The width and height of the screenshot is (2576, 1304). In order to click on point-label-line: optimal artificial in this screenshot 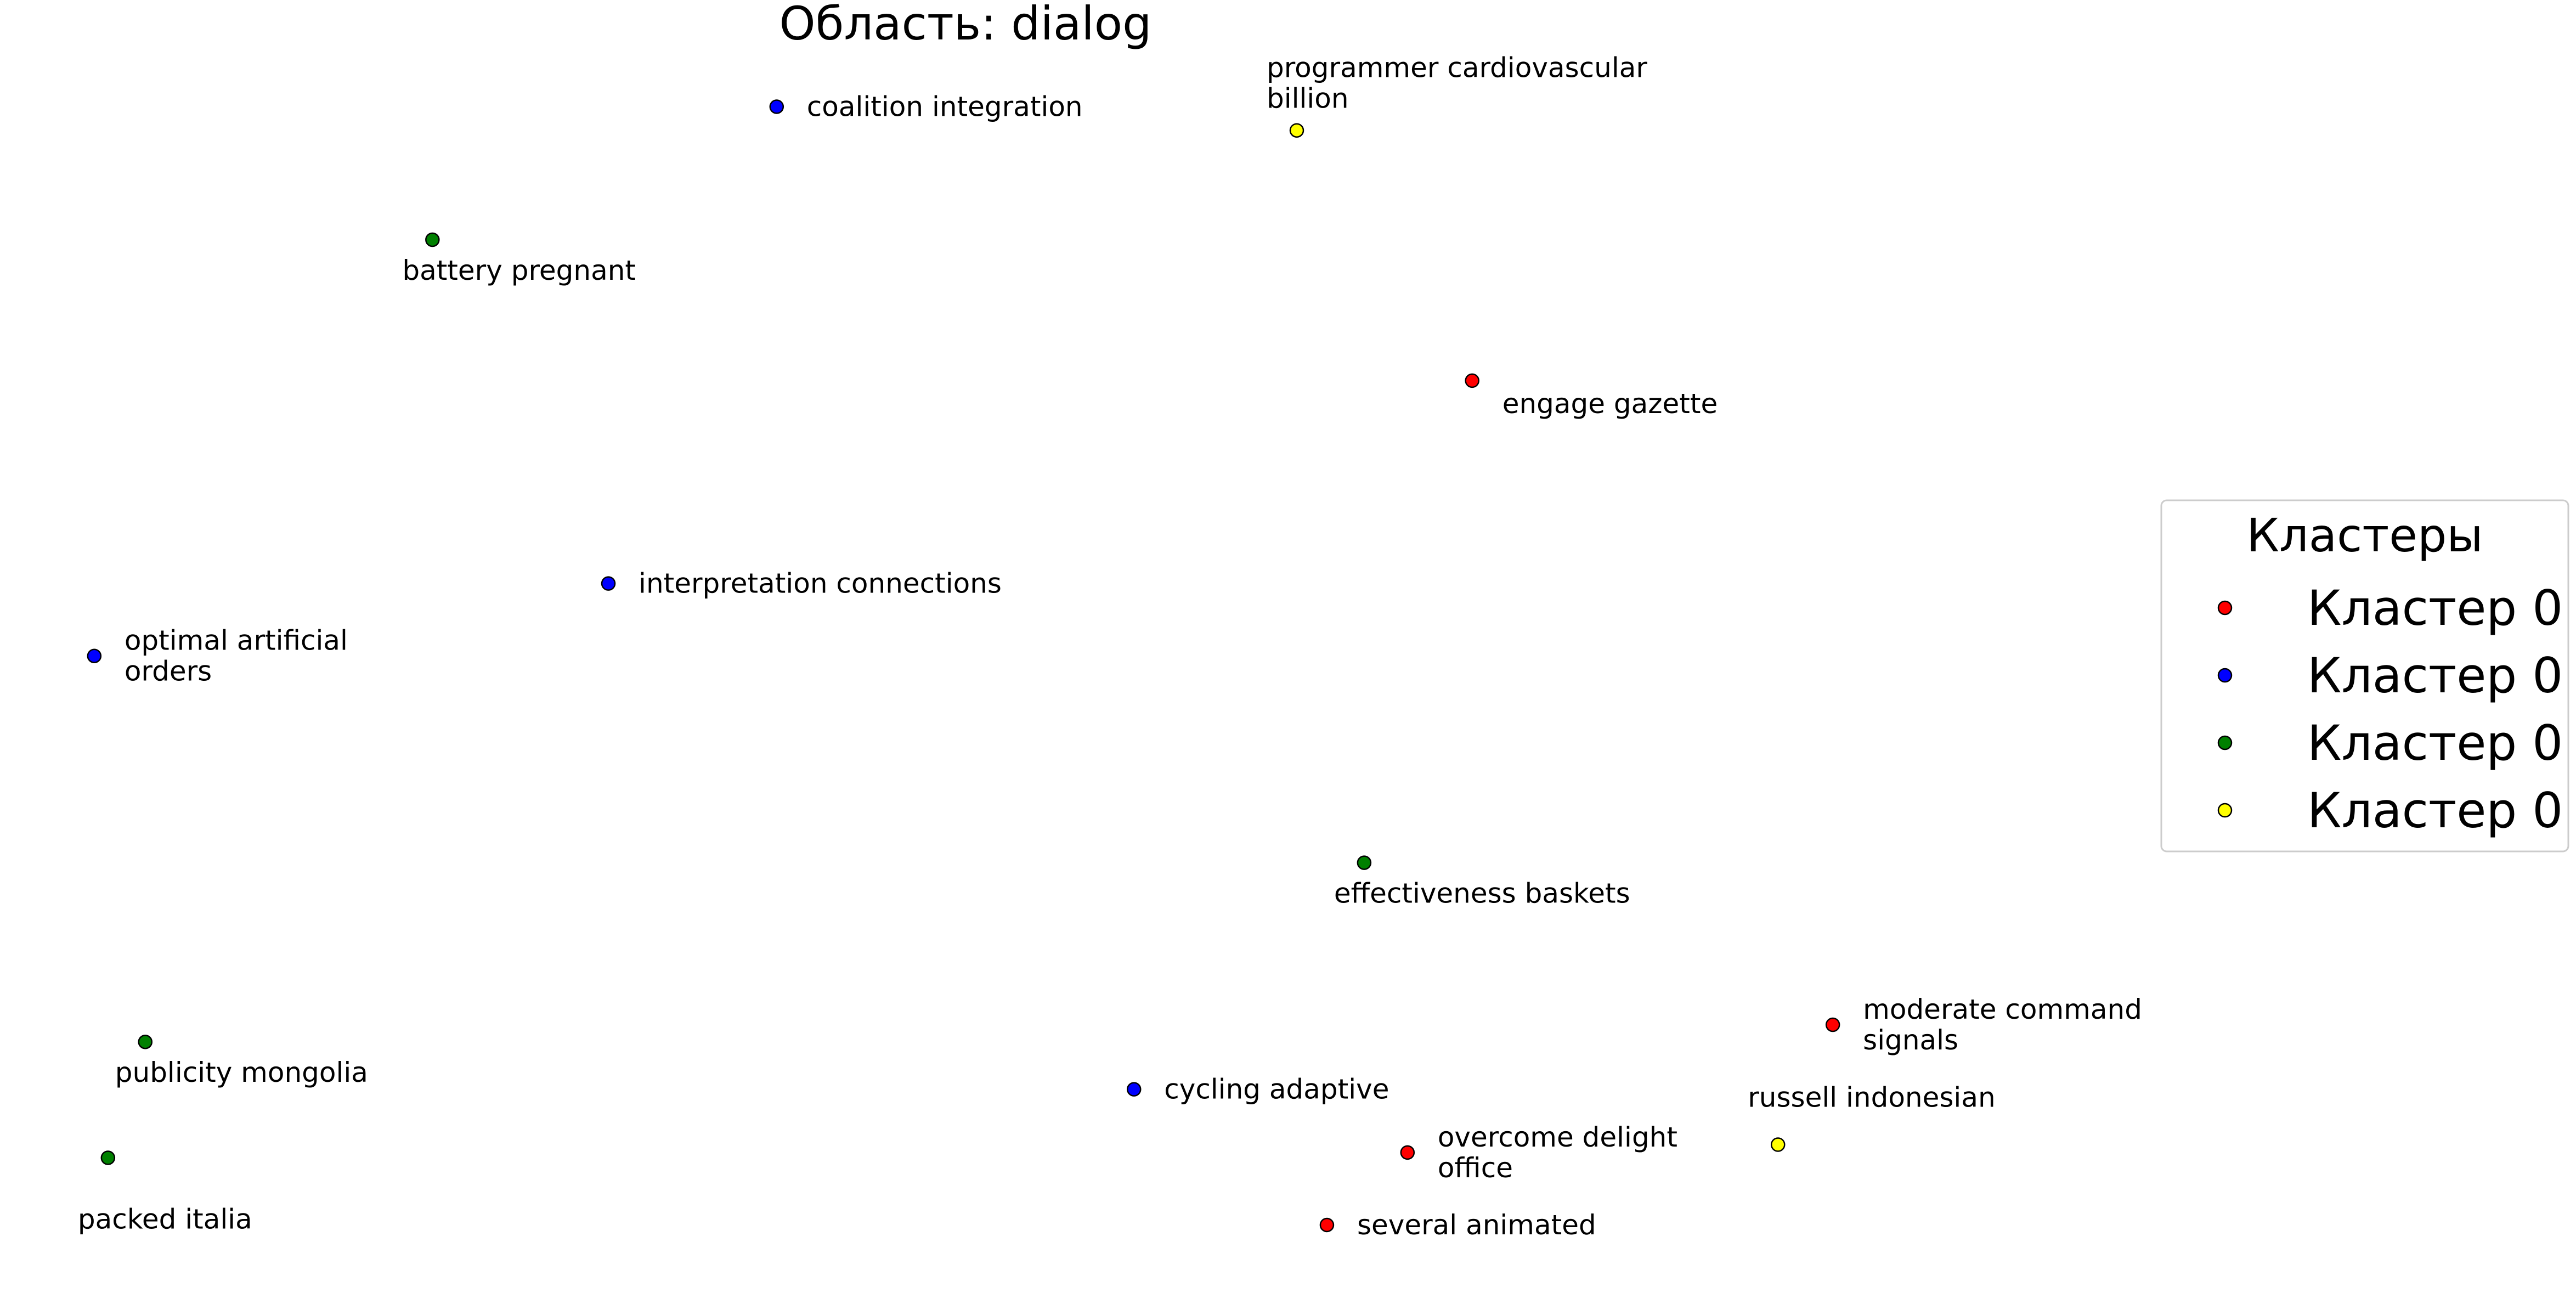, I will do `click(236, 641)`.